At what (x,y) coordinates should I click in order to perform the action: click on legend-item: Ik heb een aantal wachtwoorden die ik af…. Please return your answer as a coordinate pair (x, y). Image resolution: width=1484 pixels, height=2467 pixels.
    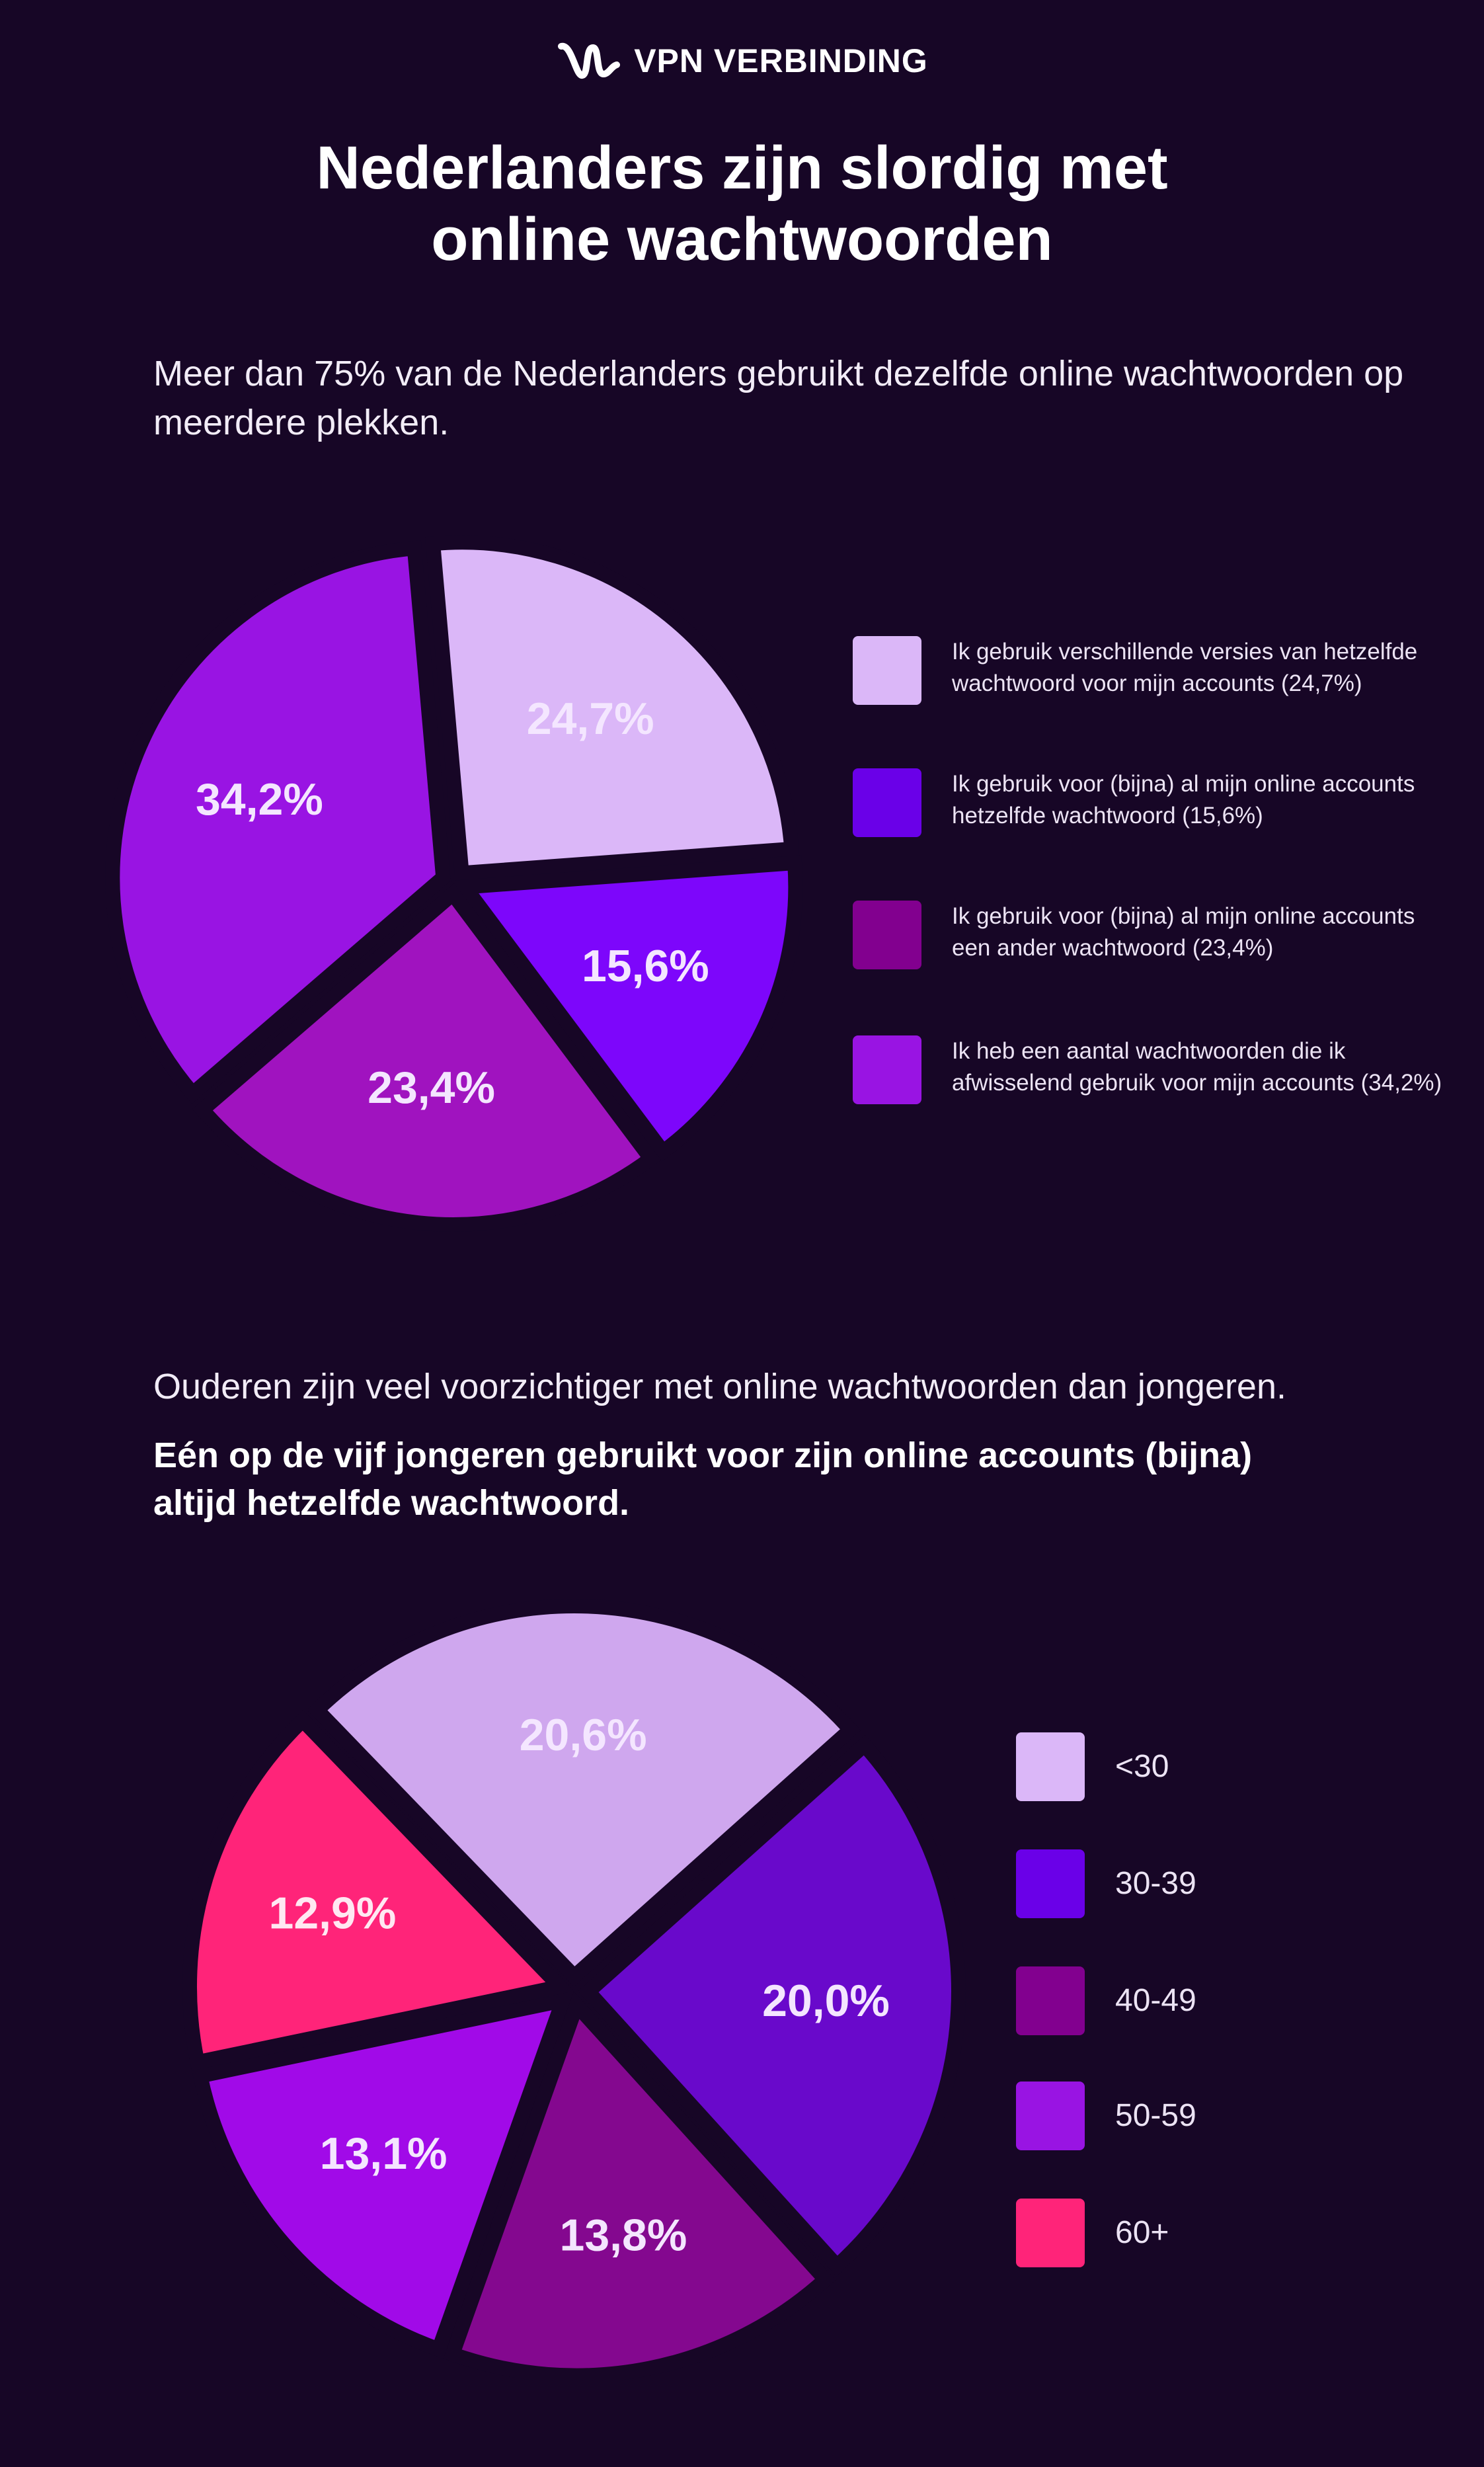
    Looking at the image, I should click on (1153, 1069).